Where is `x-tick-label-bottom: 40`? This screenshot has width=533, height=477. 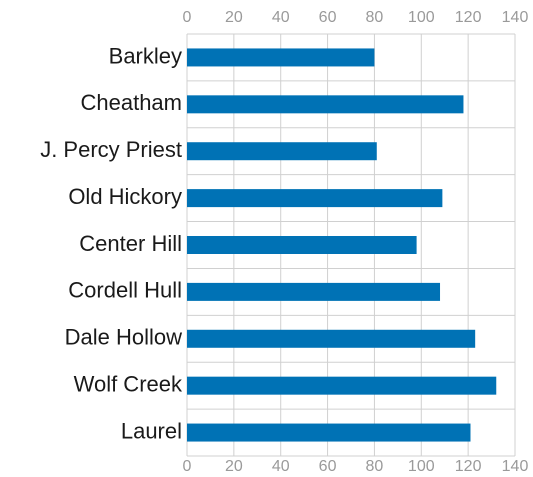 x-tick-label-bottom: 40 is located at coordinates (281, 466).